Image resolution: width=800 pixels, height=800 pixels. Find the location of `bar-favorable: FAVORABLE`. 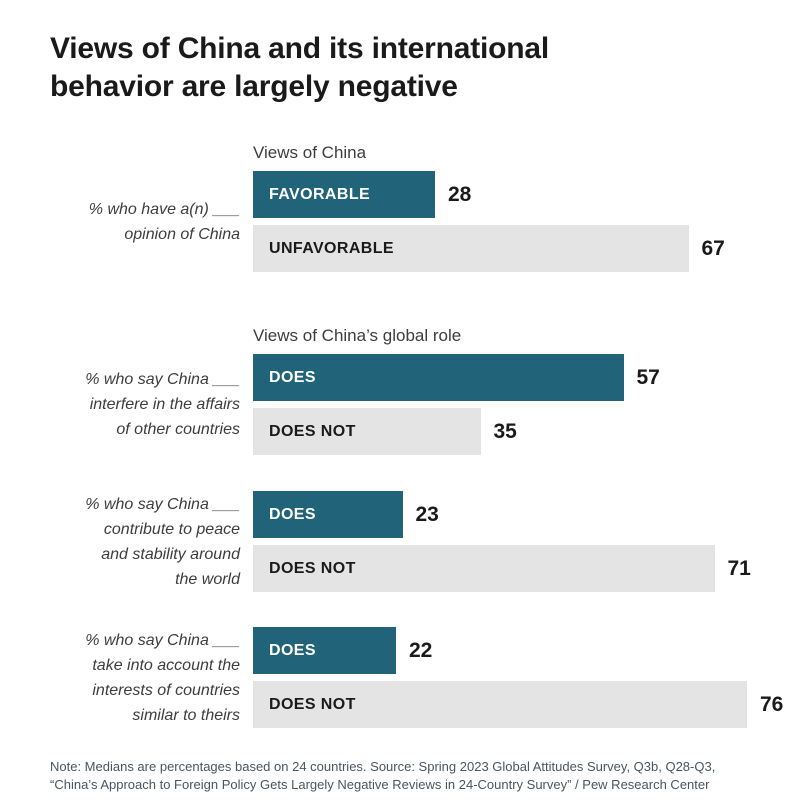

bar-favorable: FAVORABLE is located at coordinates (344, 194).